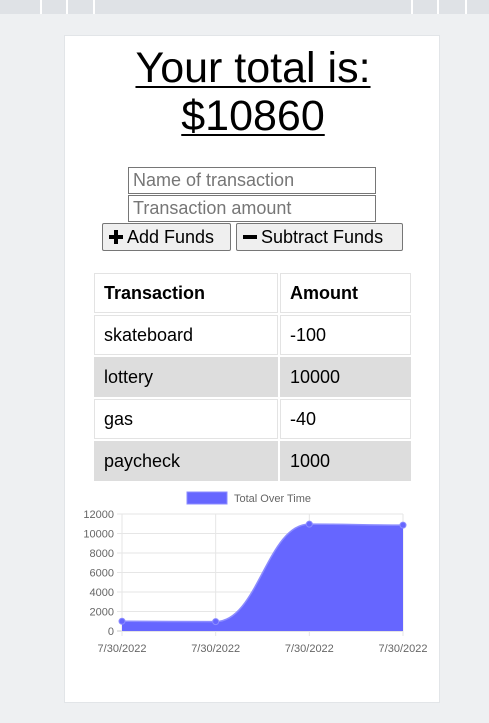 The width and height of the screenshot is (489, 723). Describe the element at coordinates (207, 498) in the screenshot. I see `legend-swatch` at that location.